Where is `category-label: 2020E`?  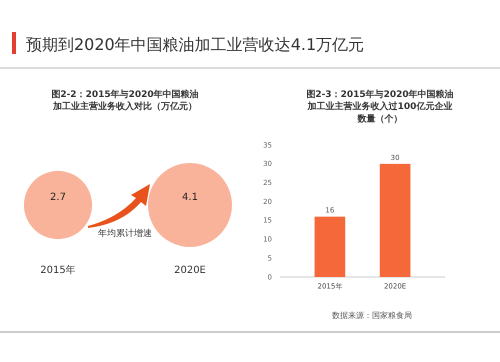
category-label: 2020E is located at coordinates (190, 270).